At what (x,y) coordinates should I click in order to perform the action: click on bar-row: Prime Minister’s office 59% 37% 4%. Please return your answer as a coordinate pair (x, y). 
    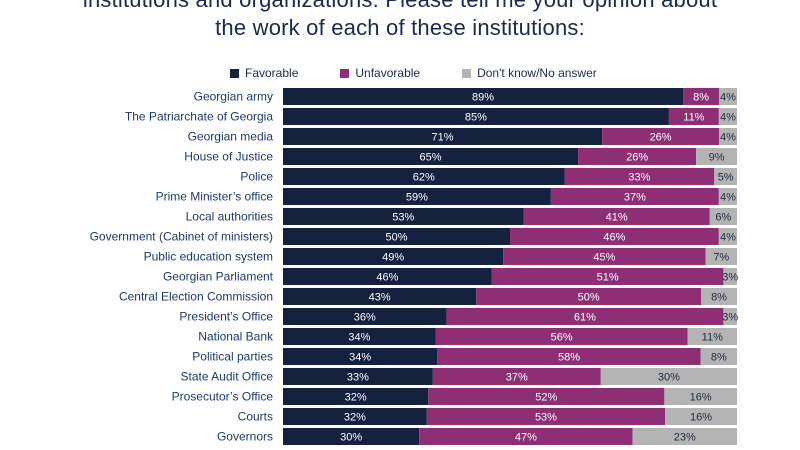
    Looking at the image, I should click on (446, 196).